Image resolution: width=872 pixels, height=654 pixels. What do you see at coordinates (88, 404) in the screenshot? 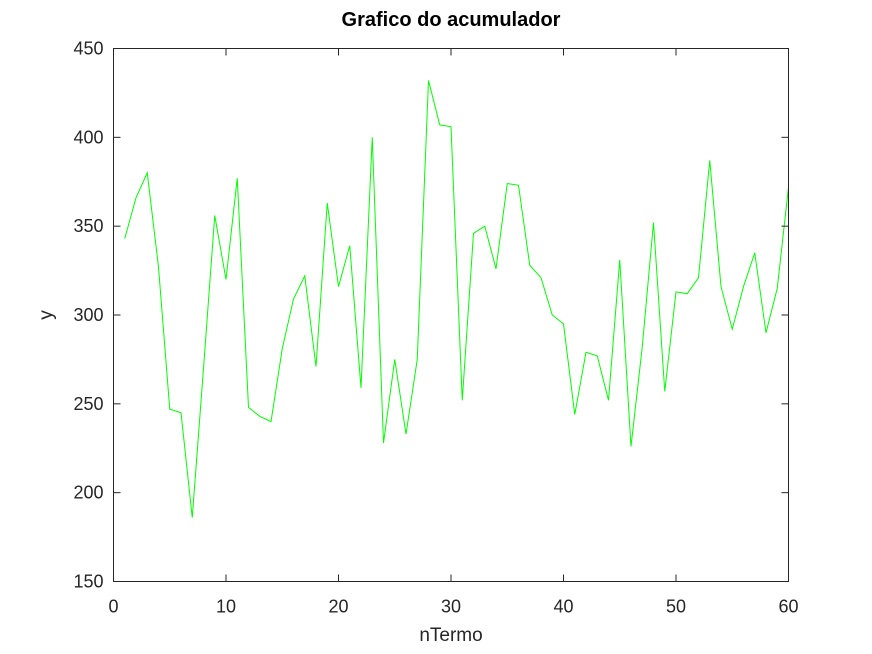
I see `y-tick-label: 250` at bounding box center [88, 404].